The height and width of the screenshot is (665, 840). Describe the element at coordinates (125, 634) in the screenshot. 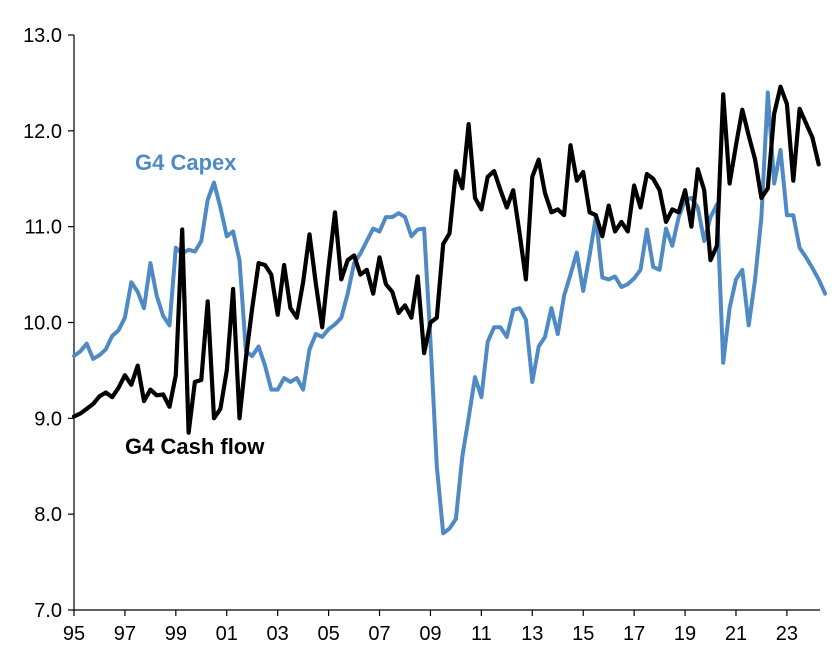

I see `x-tick-label: 97` at that location.